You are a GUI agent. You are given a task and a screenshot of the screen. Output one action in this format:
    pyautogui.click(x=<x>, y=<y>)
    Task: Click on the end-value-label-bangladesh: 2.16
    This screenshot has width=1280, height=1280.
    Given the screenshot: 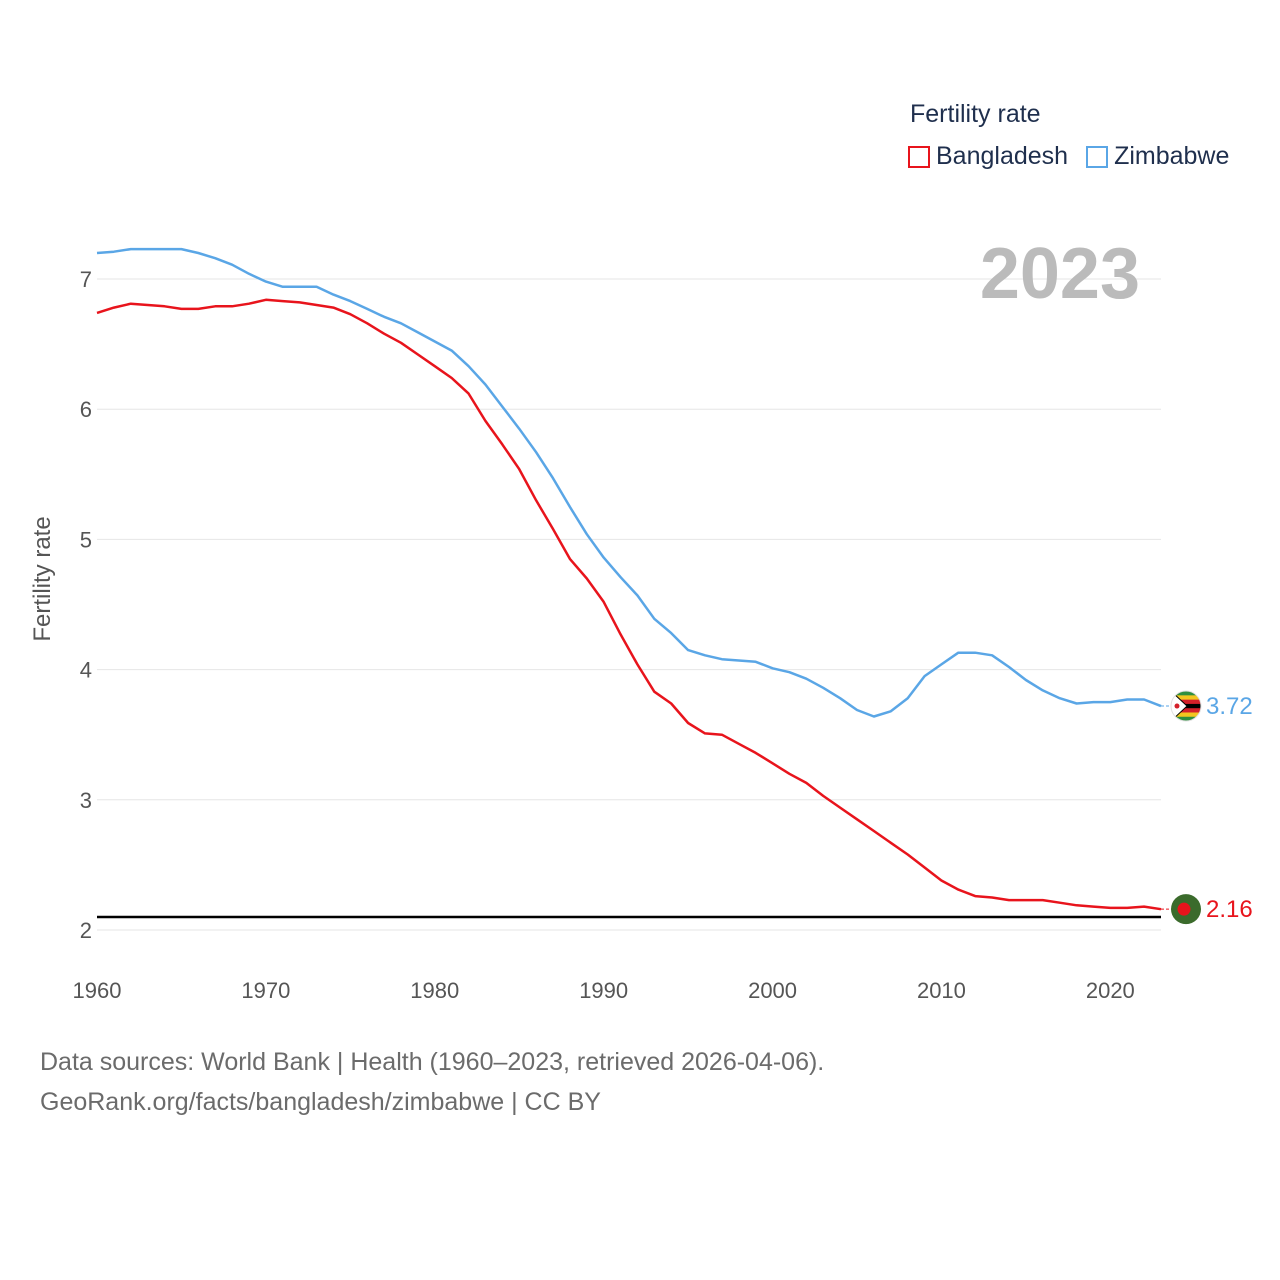 What is the action you would take?
    pyautogui.click(x=1229, y=909)
    